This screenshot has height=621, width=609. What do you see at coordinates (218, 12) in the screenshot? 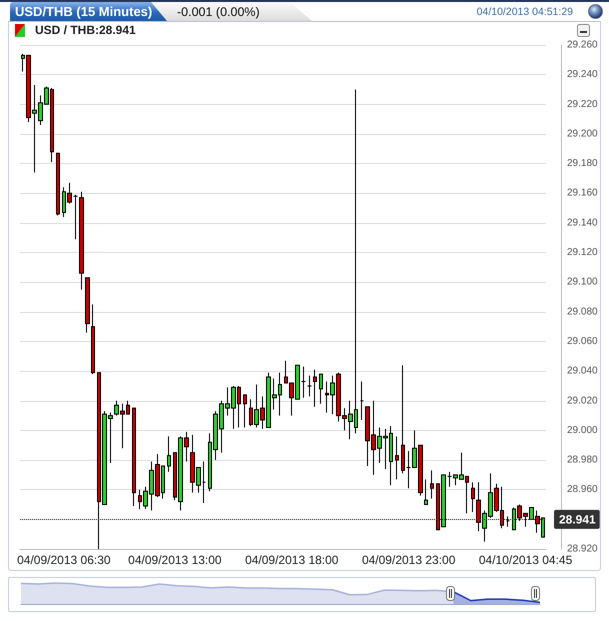
I see `chart-subtitle: -0.001 (0.00%)` at bounding box center [218, 12].